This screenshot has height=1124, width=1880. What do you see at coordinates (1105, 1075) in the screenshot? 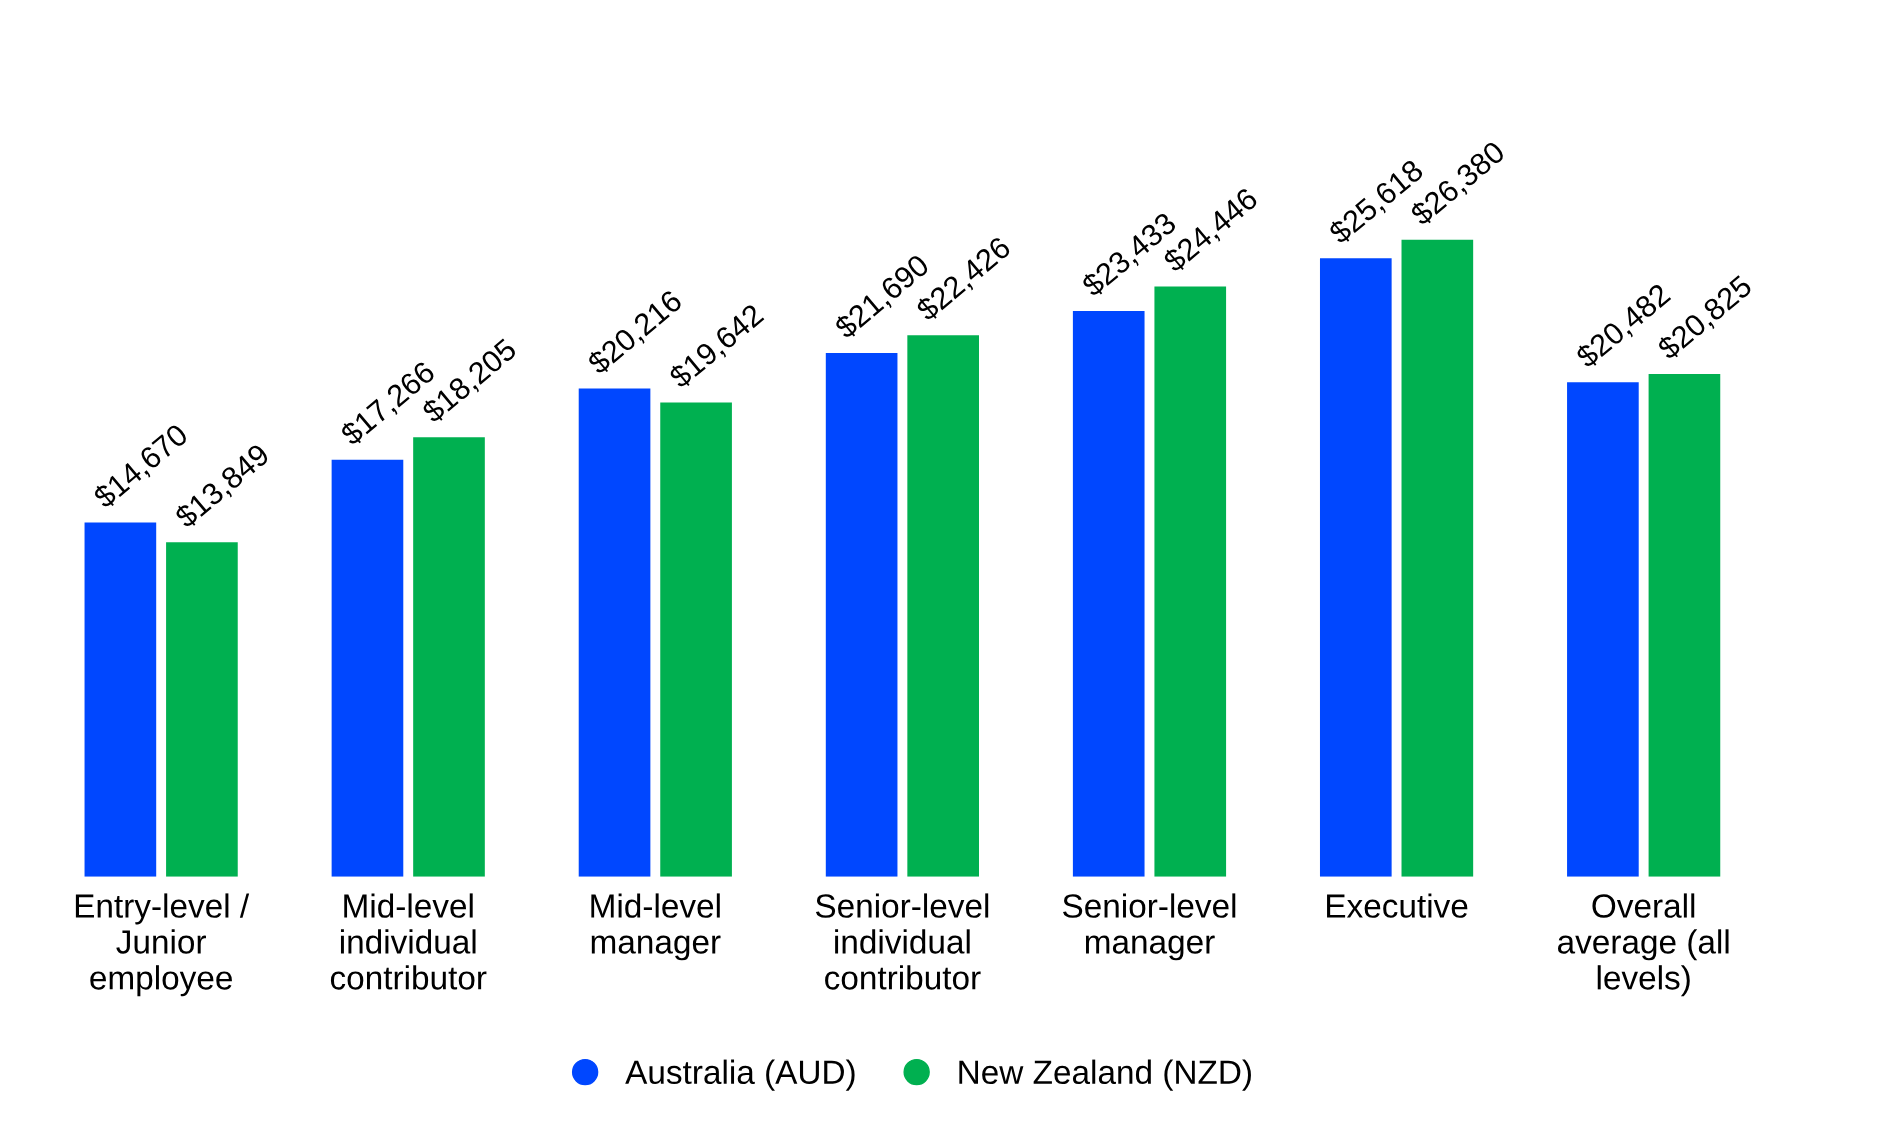
I see `legend-label: New Zealand (NZD)` at bounding box center [1105, 1075].